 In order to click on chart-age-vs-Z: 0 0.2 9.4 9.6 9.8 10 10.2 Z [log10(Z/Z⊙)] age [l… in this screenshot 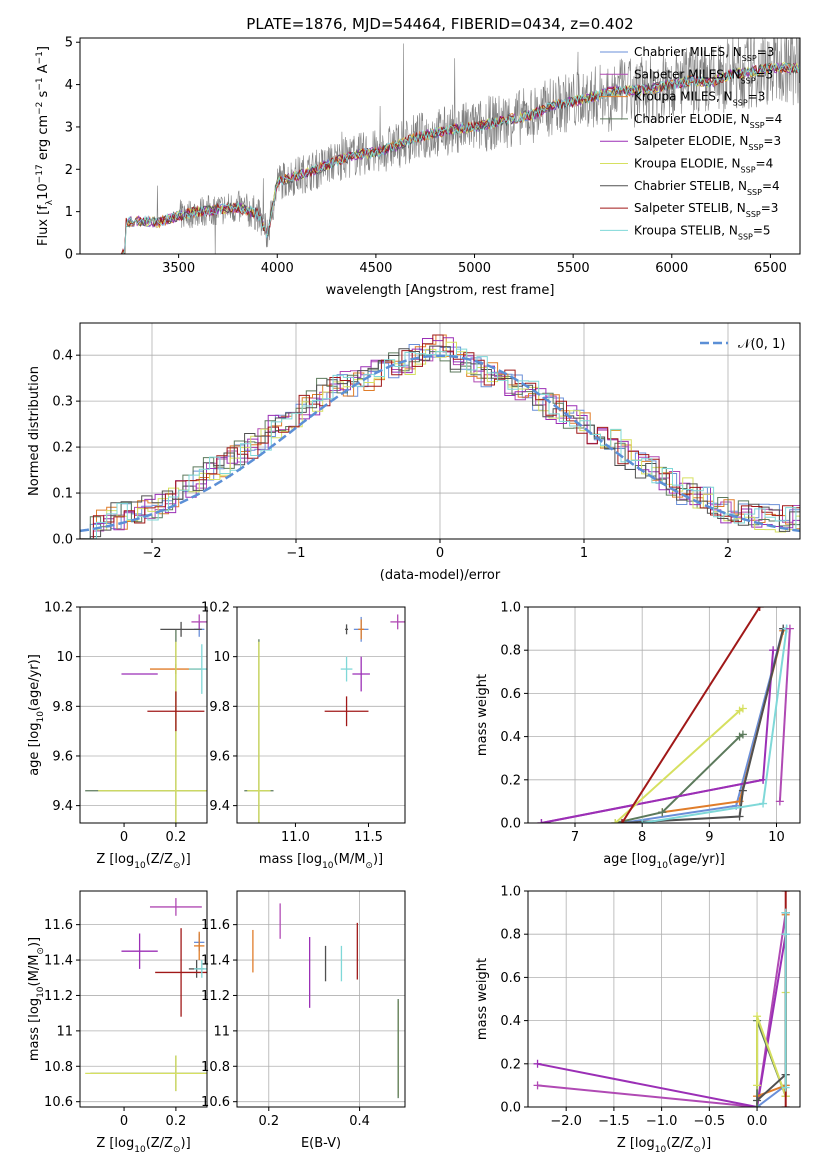, I will do `click(117, 736)`.